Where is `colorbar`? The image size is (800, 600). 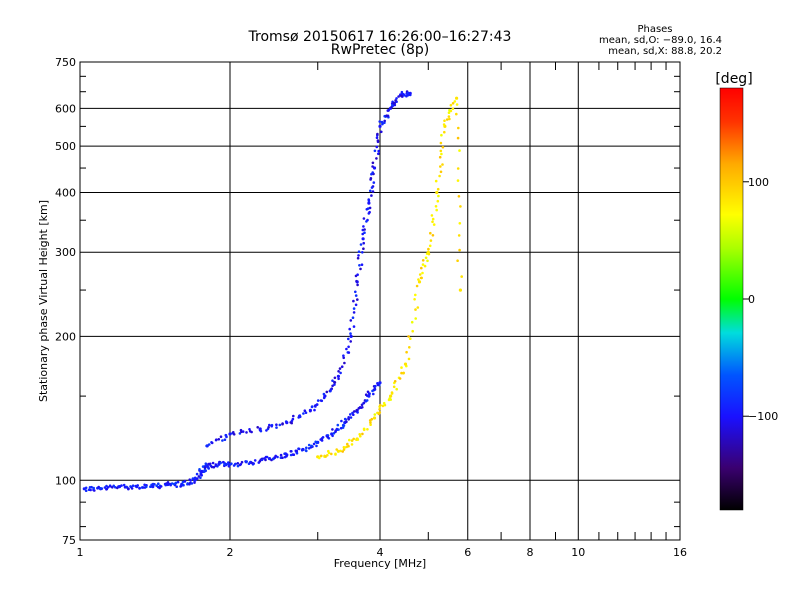
colorbar is located at coordinates (731, 299).